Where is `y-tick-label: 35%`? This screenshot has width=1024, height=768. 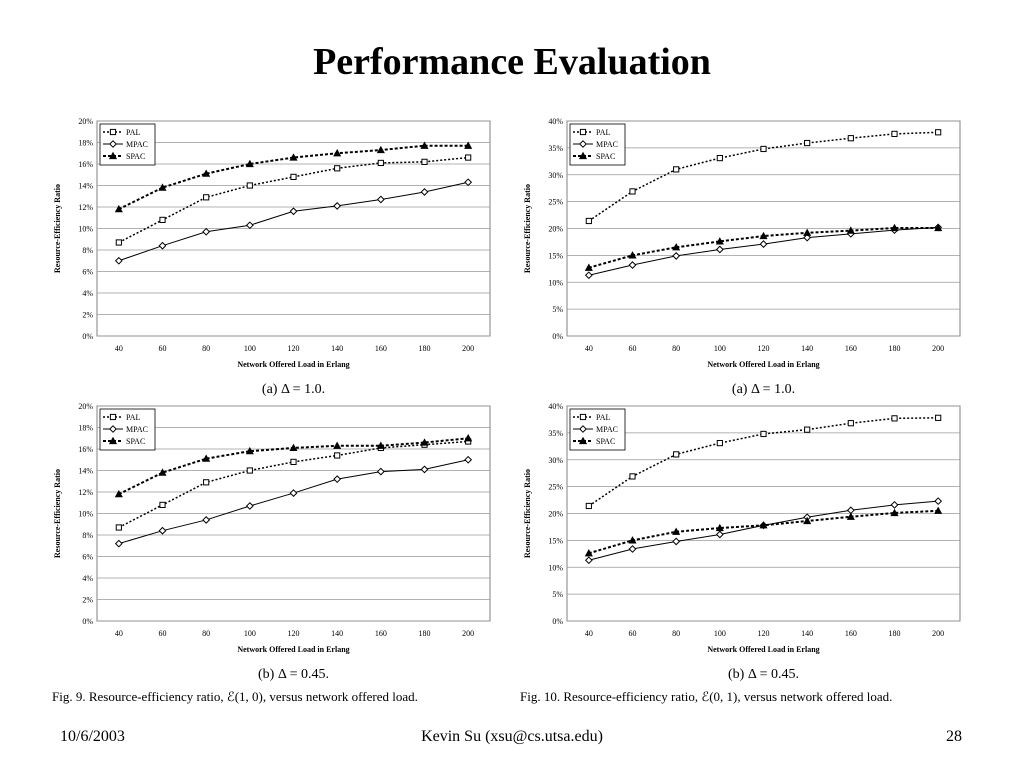 y-tick-label: 35% is located at coordinates (555, 433).